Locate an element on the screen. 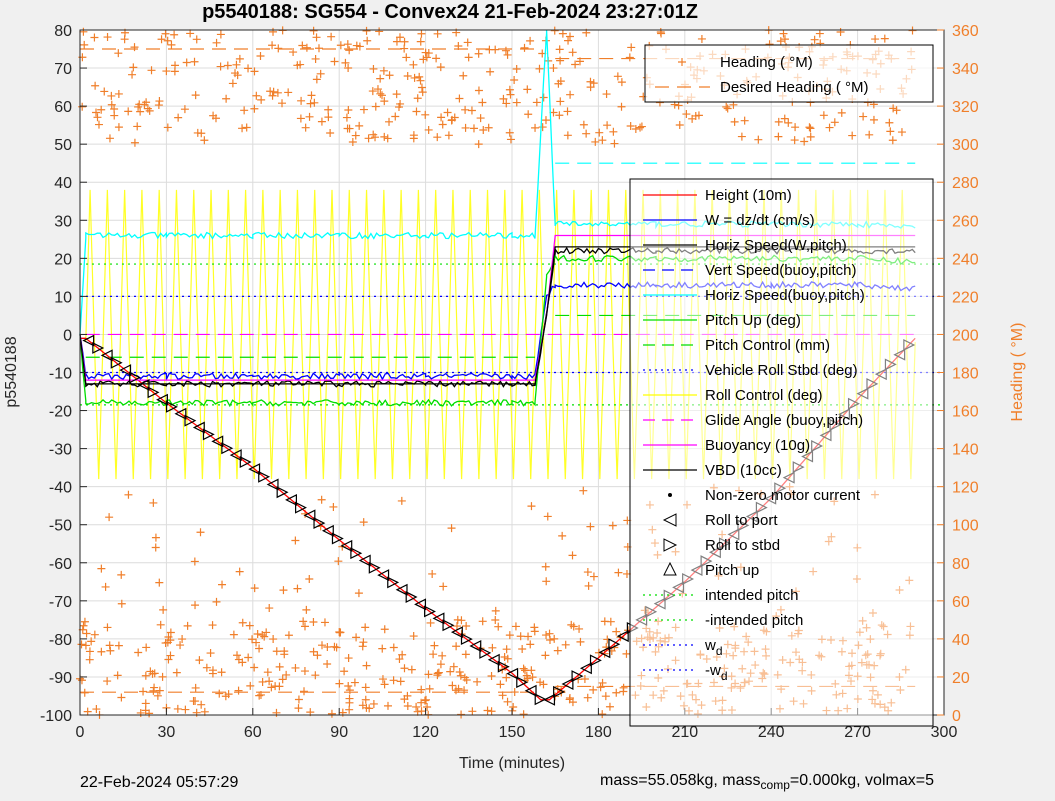  y-tick-label: -40 is located at coordinates (60, 488).